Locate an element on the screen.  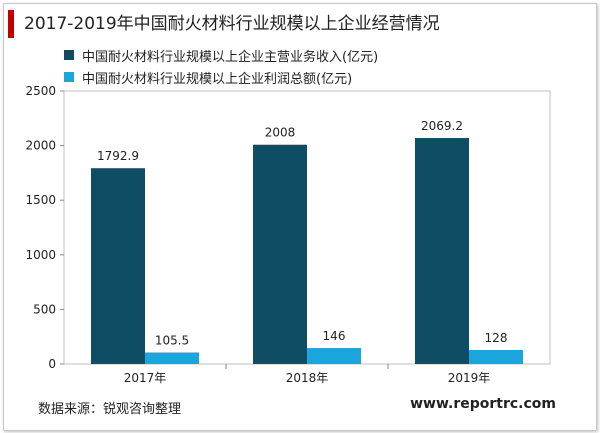
legend-swatch-revenue is located at coordinates (69, 55).